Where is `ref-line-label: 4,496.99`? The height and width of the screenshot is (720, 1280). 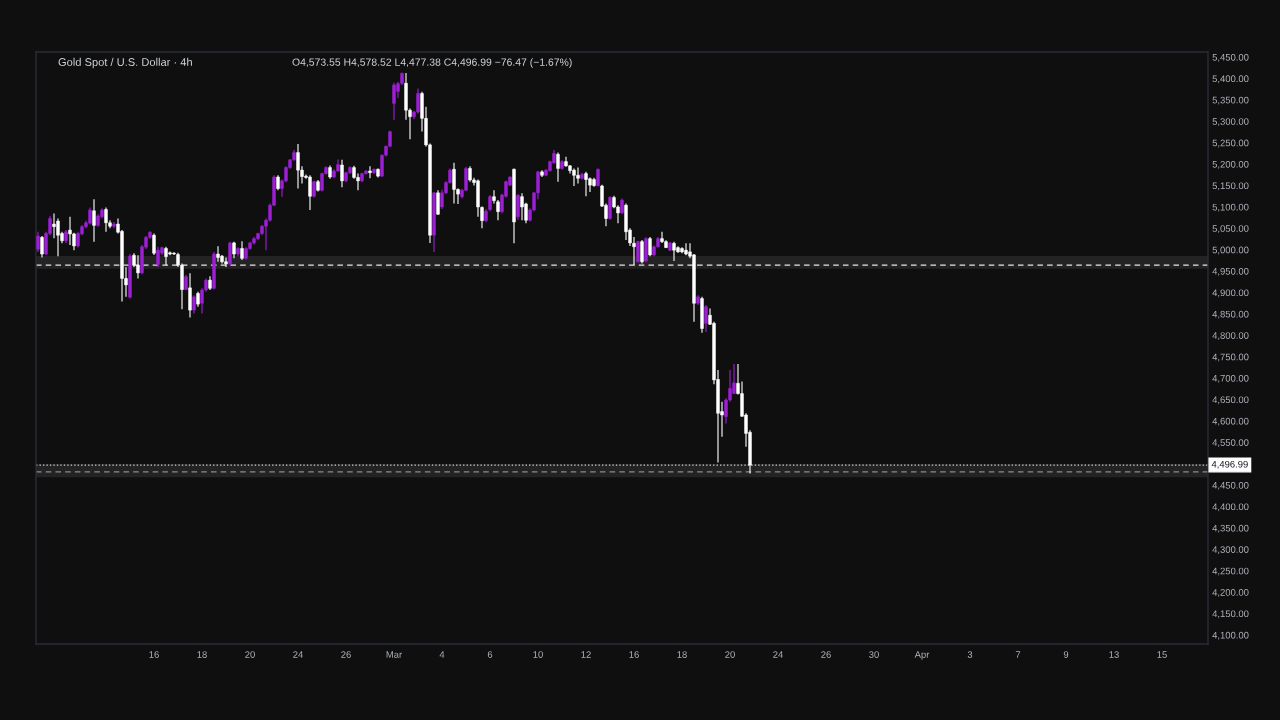 ref-line-label: 4,496.99 is located at coordinates (1229, 464).